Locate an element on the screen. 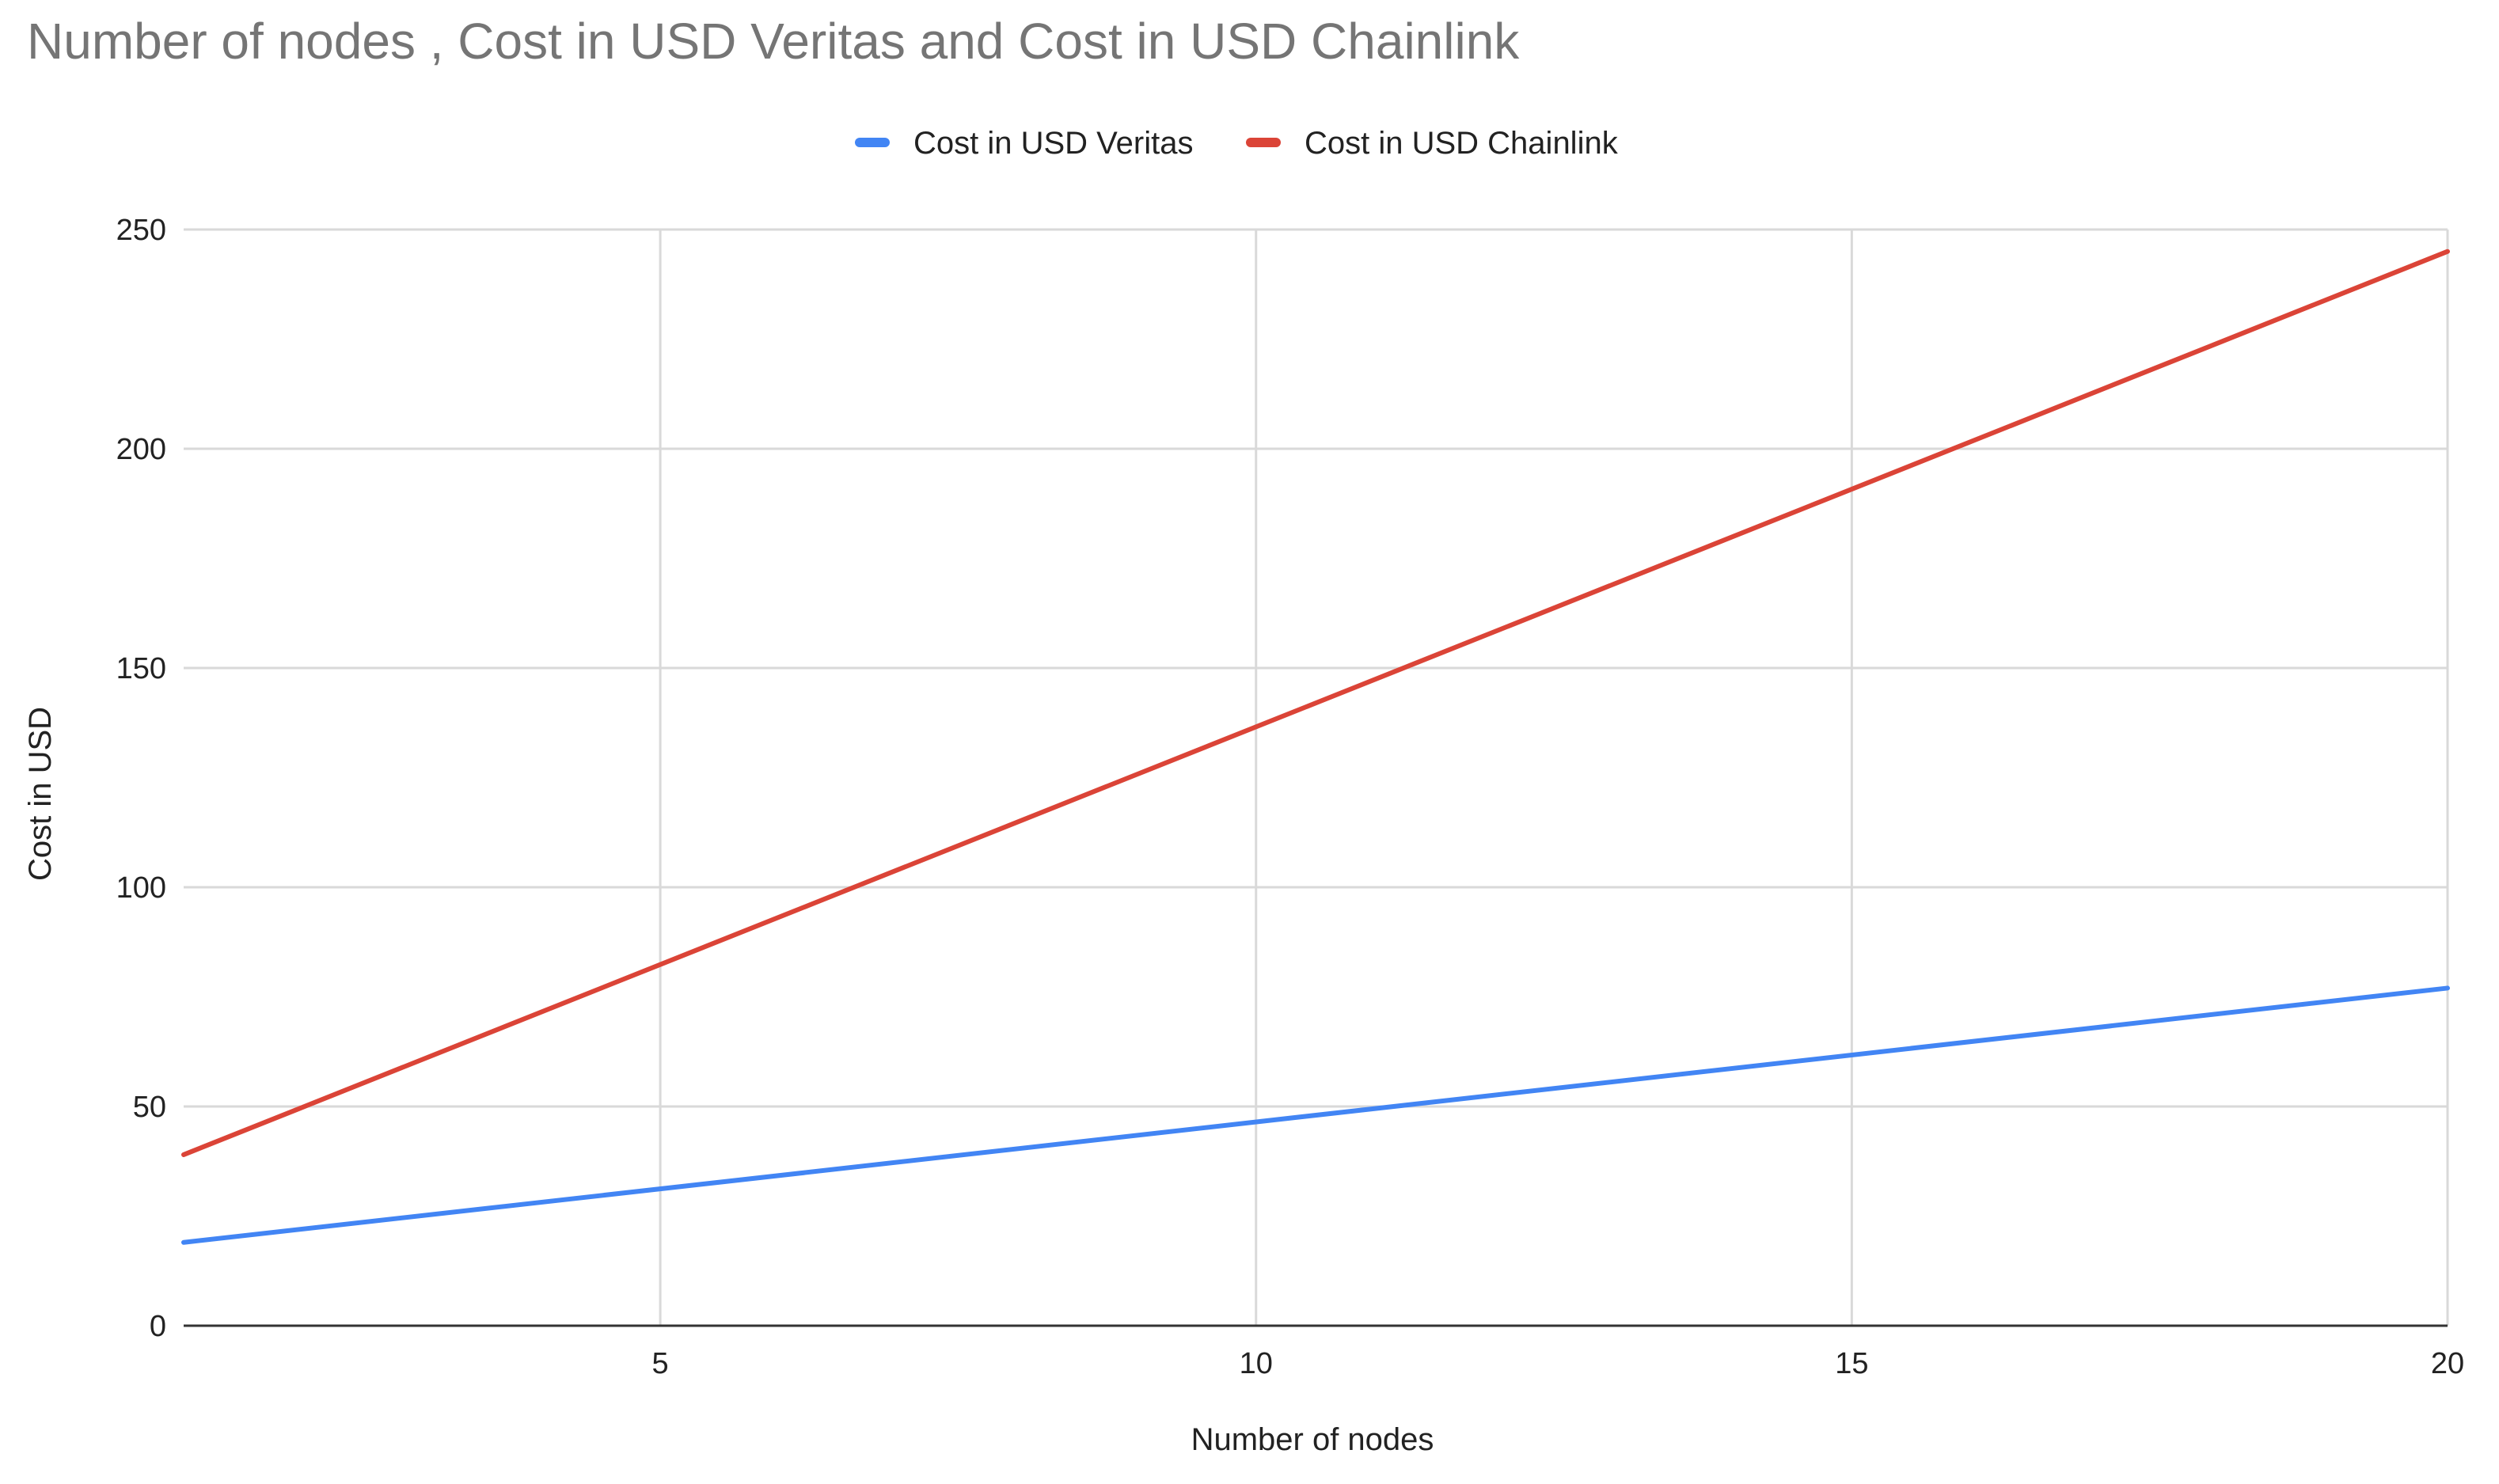  y-tick-label: 250 is located at coordinates (141, 230).